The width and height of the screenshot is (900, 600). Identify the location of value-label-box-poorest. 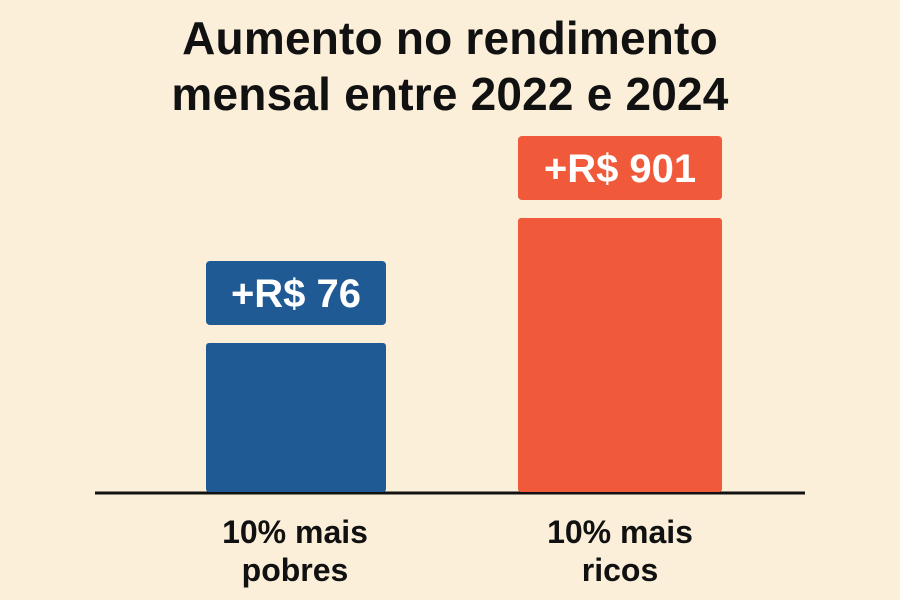
(296, 293).